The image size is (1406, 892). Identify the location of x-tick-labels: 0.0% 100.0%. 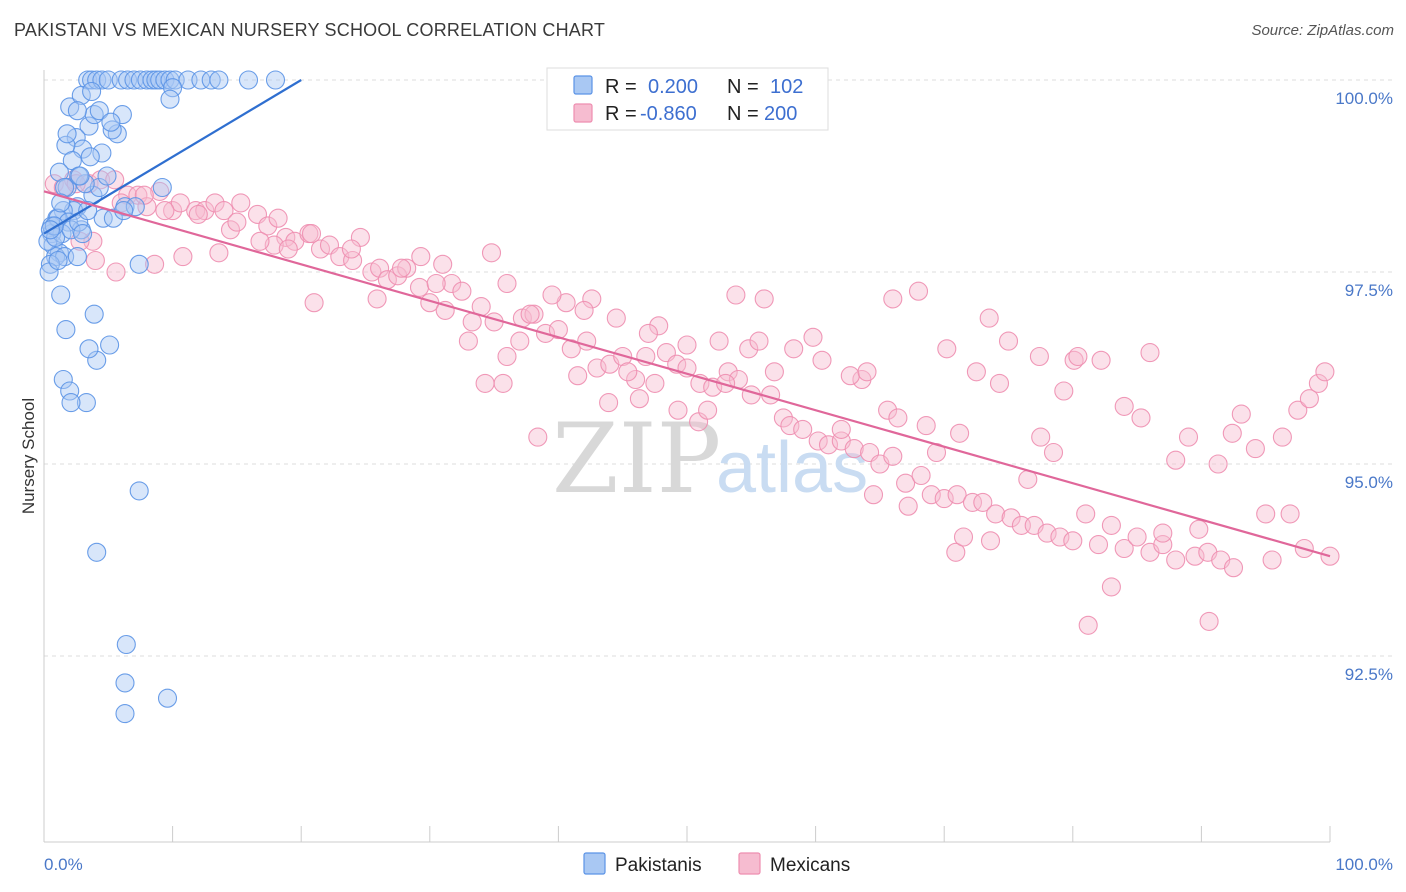
(718, 864).